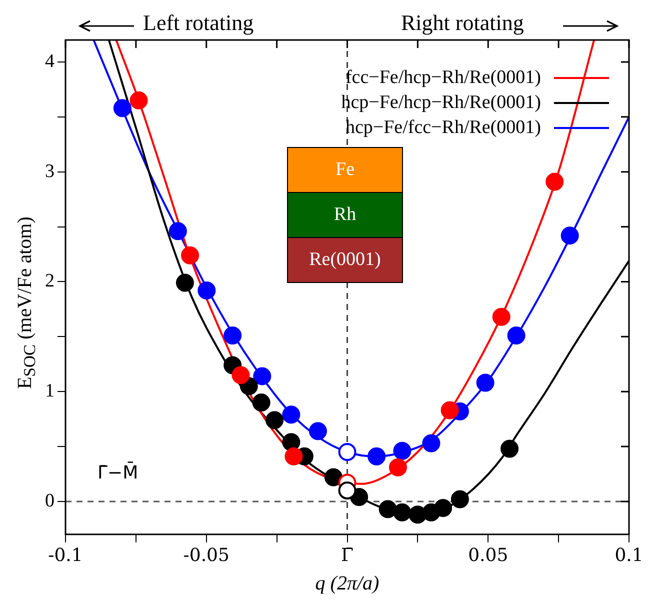 This screenshot has height=608, width=657. Describe the element at coordinates (443, 127) in the screenshot. I see `legend-label: hcp−Fe/fcc−Rh/Re(0001)` at that location.